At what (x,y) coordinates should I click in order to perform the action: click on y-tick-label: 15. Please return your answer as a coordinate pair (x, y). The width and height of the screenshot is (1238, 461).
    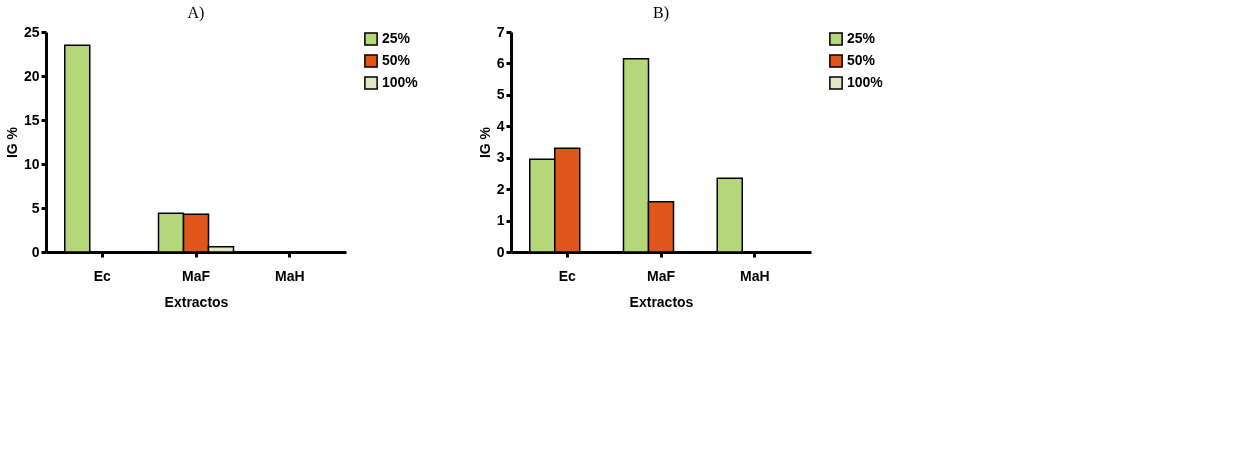
    Looking at the image, I should click on (31, 119).